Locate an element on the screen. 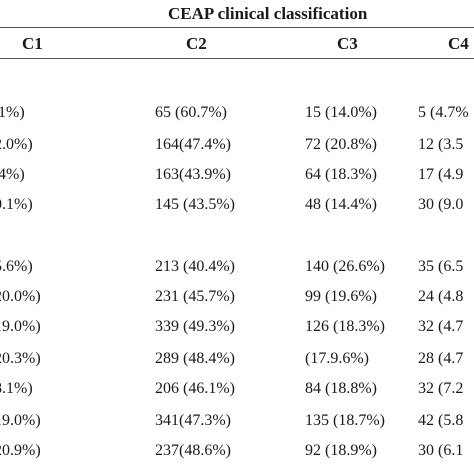 The width and height of the screenshot is (474, 474). cell-c1: 20.9%) is located at coordinates (20, 450).